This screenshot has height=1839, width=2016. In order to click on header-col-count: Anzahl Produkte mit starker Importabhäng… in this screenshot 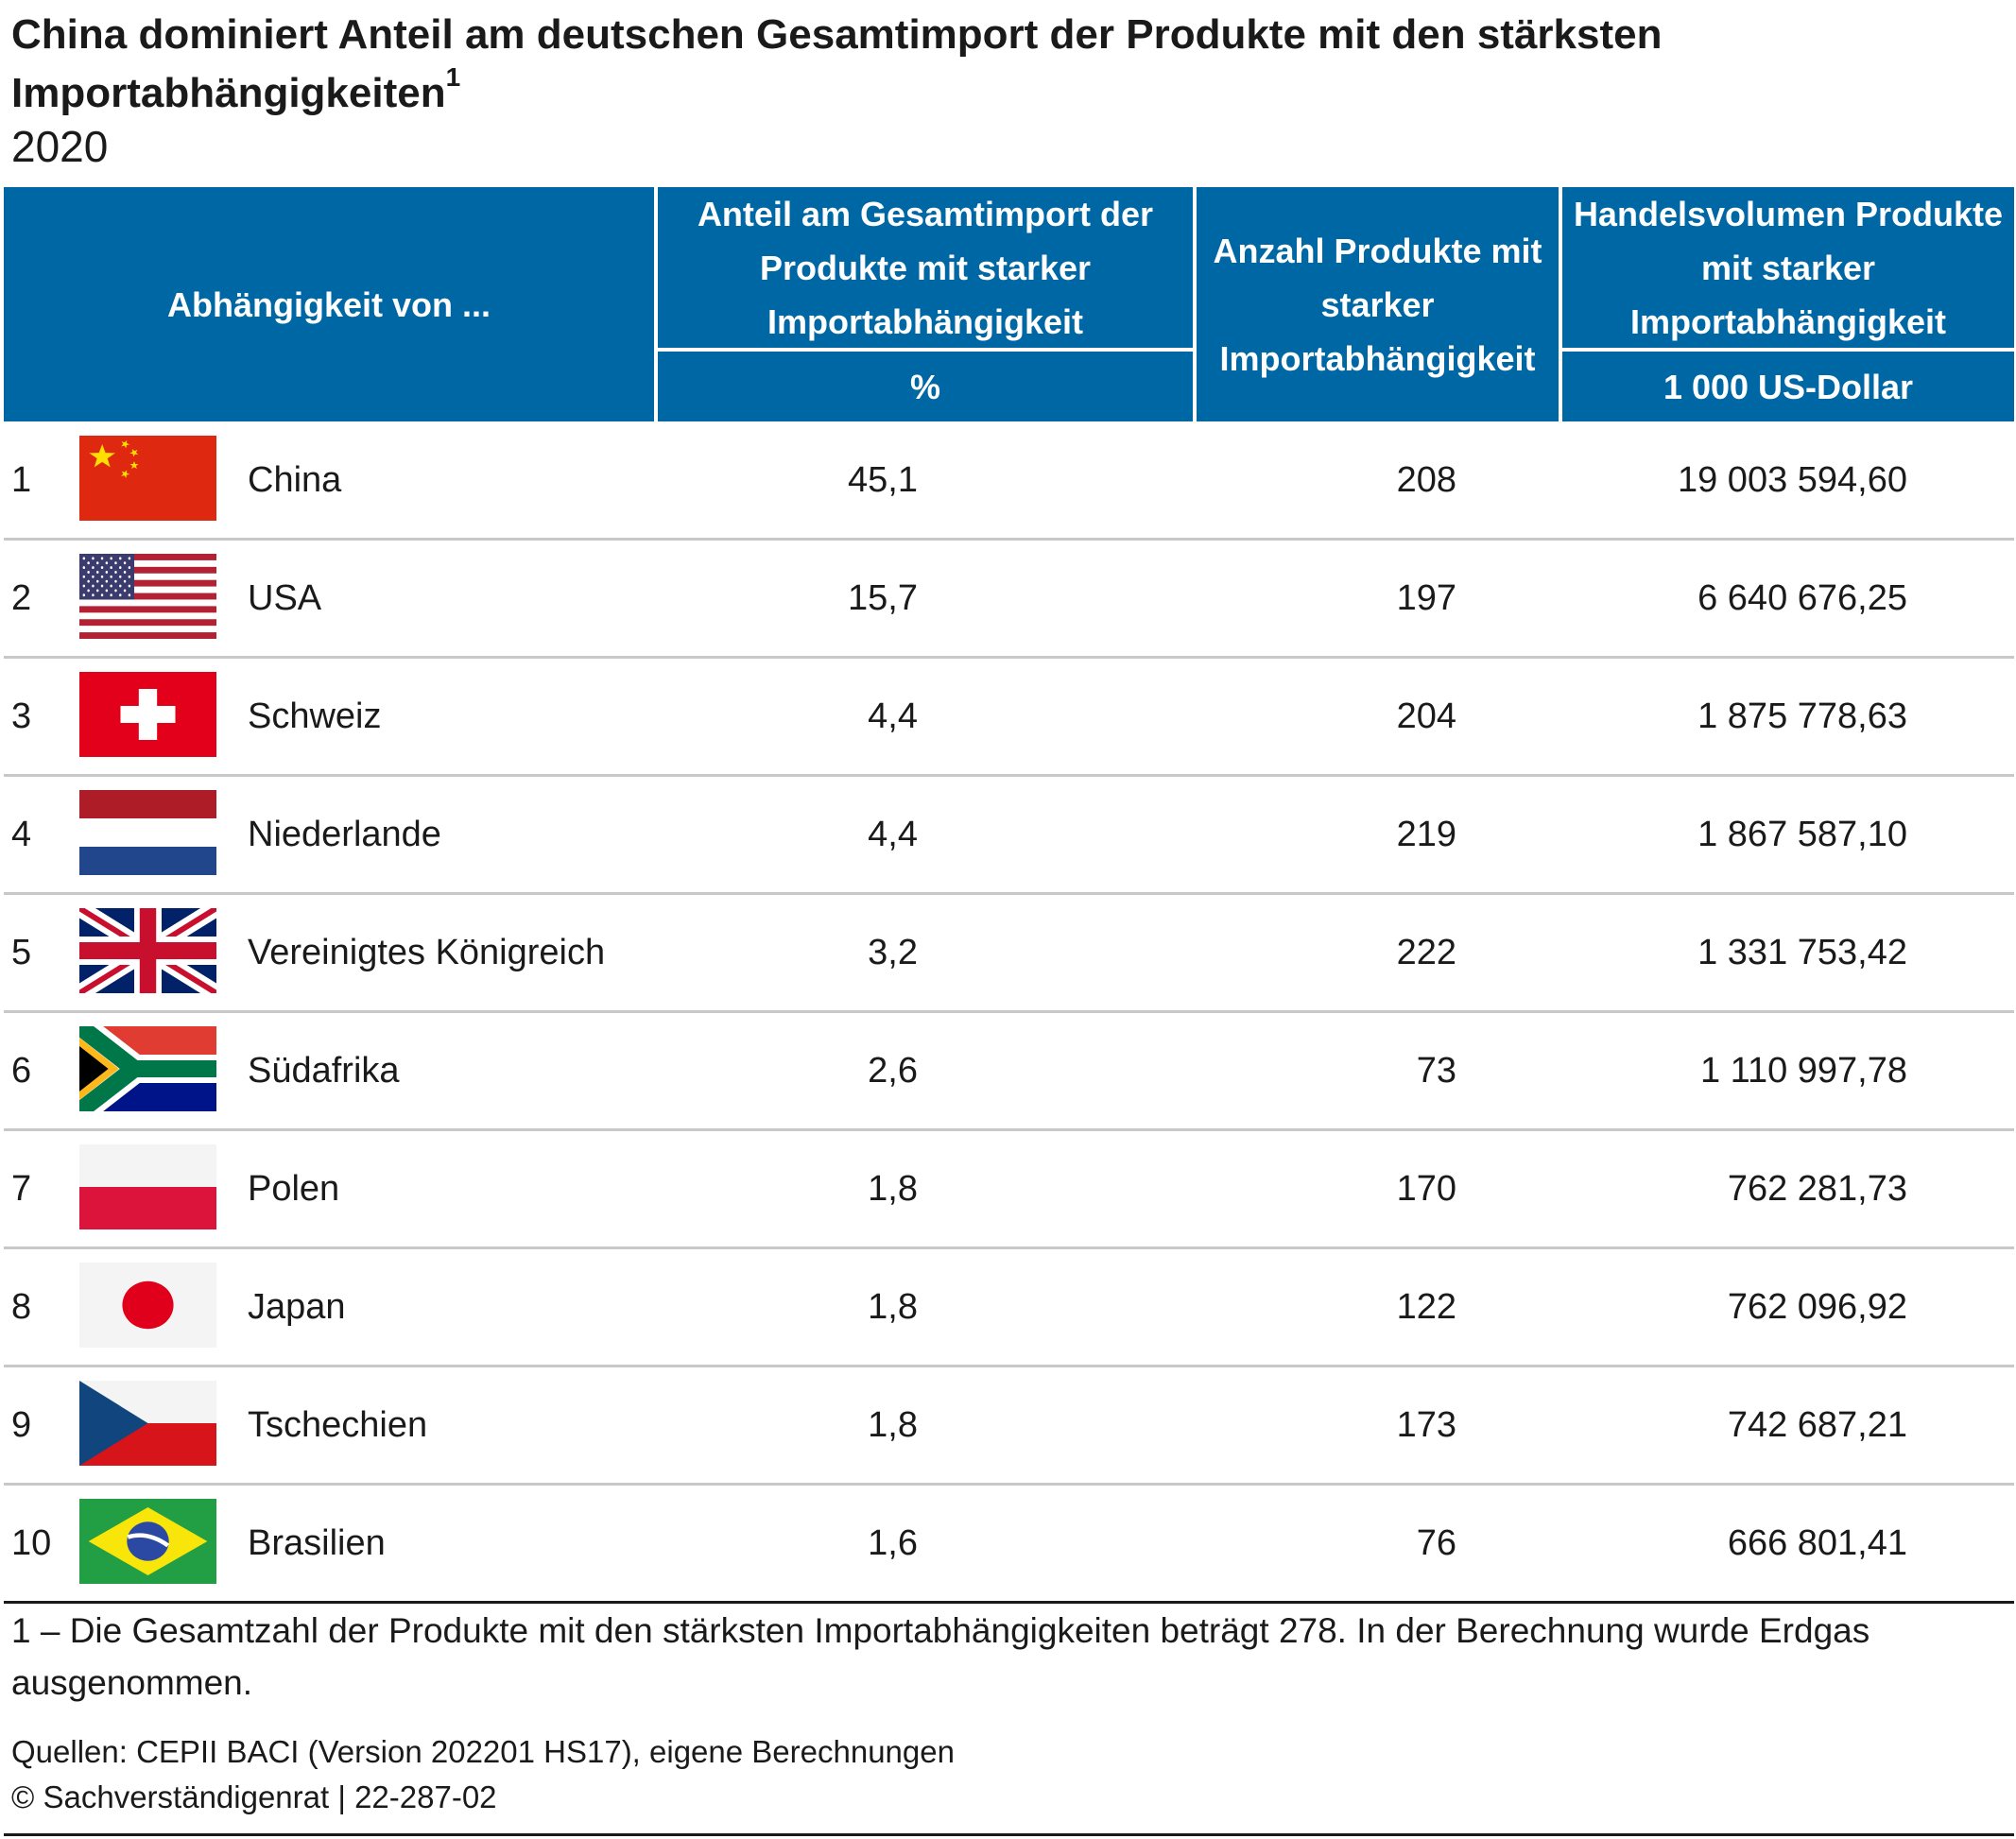, I will do `click(1378, 304)`.